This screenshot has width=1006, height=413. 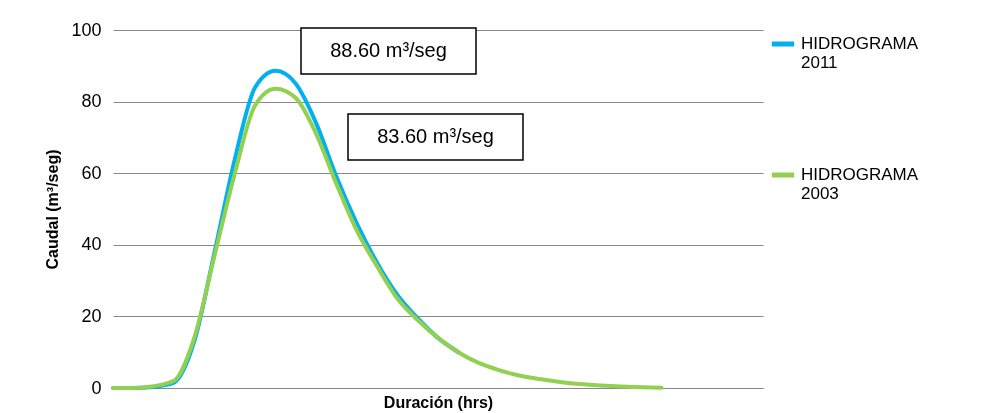 I want to click on legend-label: HIDROGRAMA 2011, so click(x=860, y=53).